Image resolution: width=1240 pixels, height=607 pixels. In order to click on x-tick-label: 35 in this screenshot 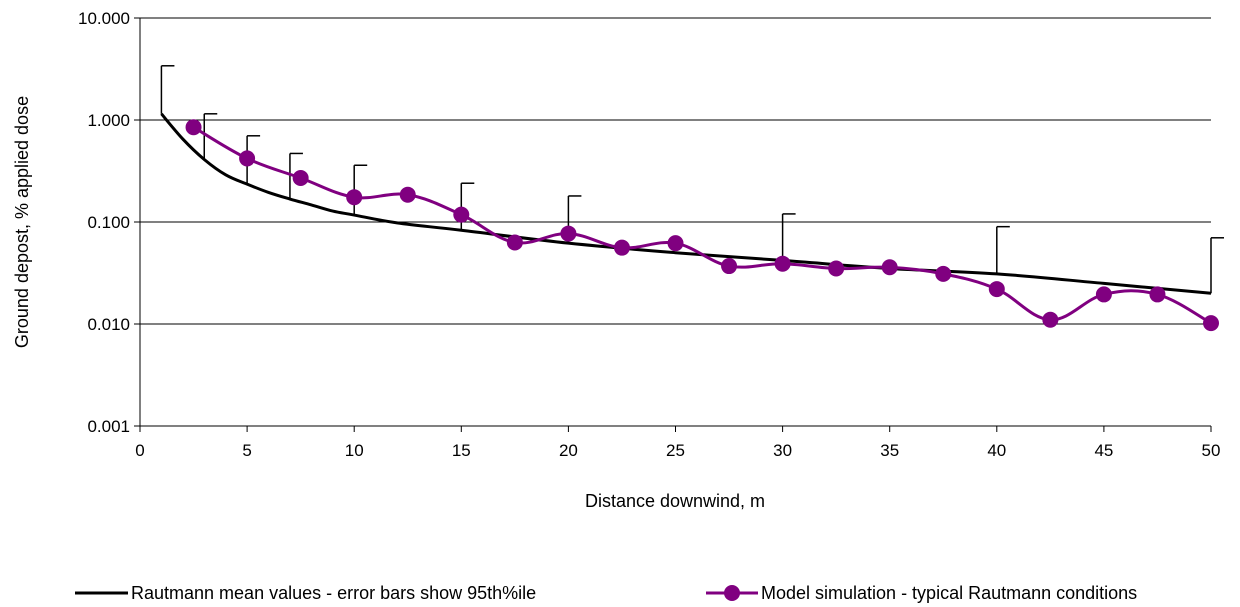, I will do `click(889, 450)`.